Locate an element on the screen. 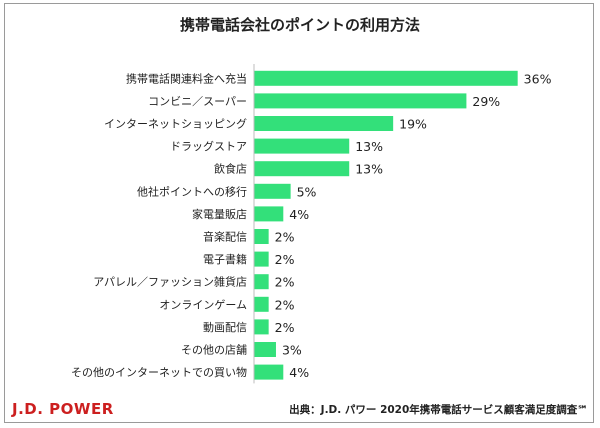  category-label: 飲食店 is located at coordinates (230, 169).